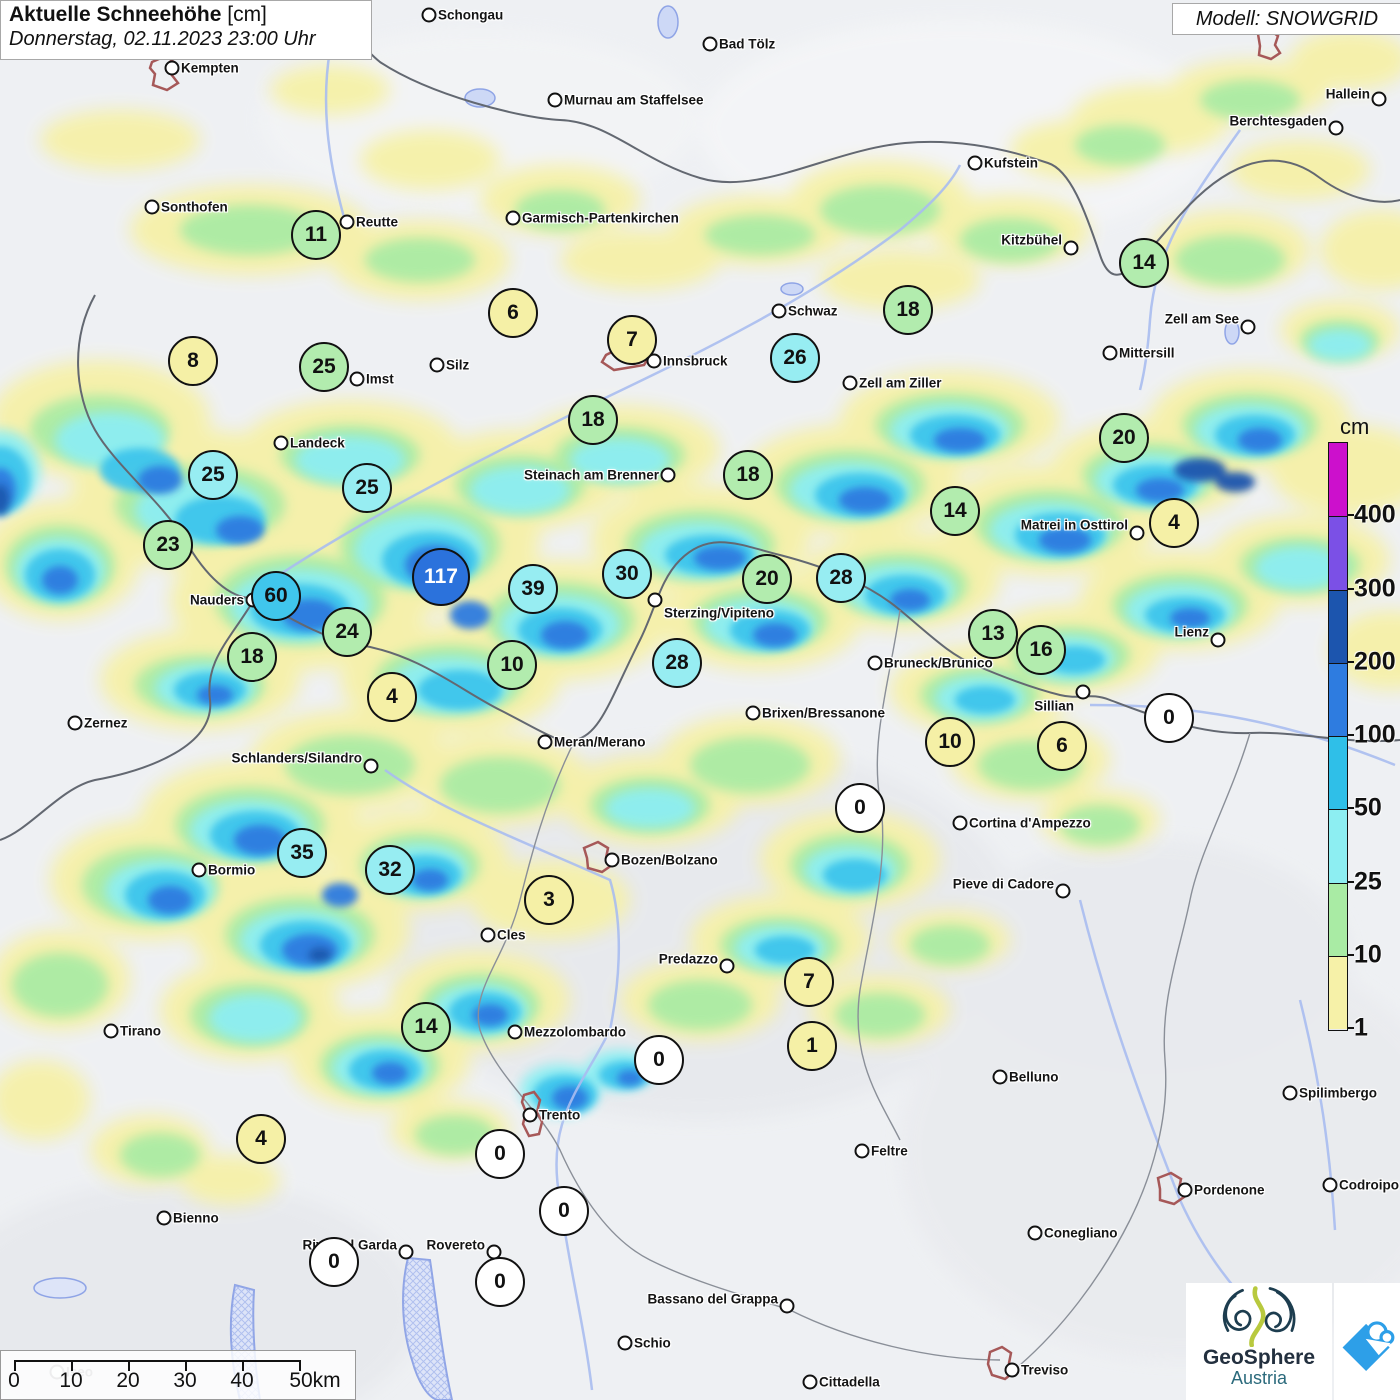 The width and height of the screenshot is (1400, 1400). Describe the element at coordinates (276, 596) in the screenshot. I see `snow-value-bubble: 60` at that location.